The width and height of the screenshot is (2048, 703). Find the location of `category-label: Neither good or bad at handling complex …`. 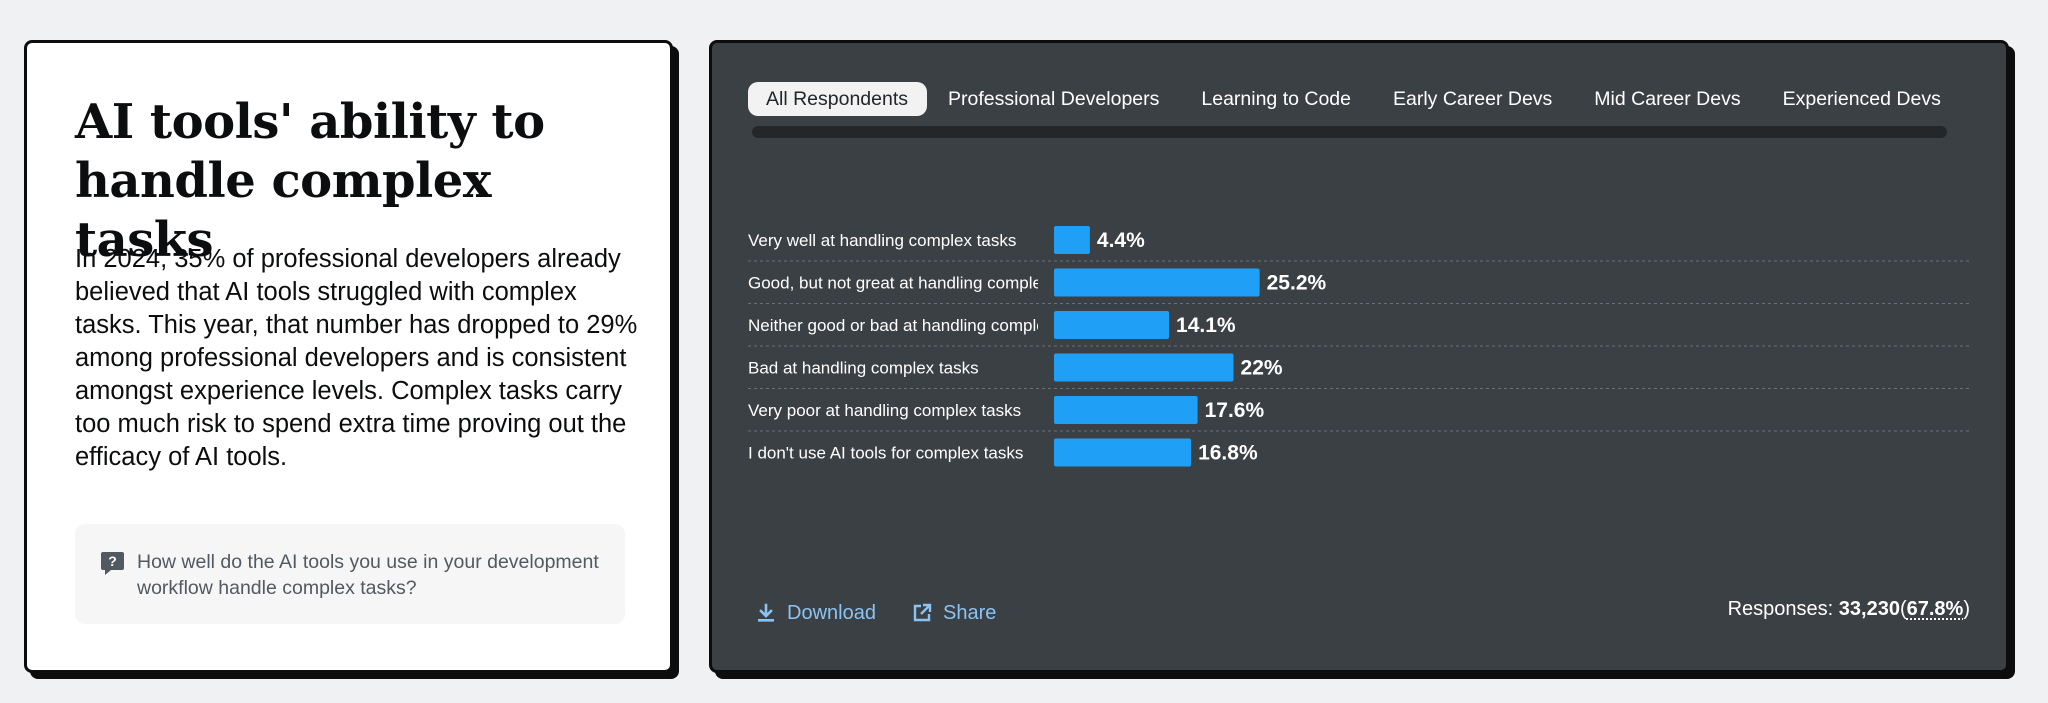

category-label: Neither good or bad at handling complex … is located at coordinates (923, 325).